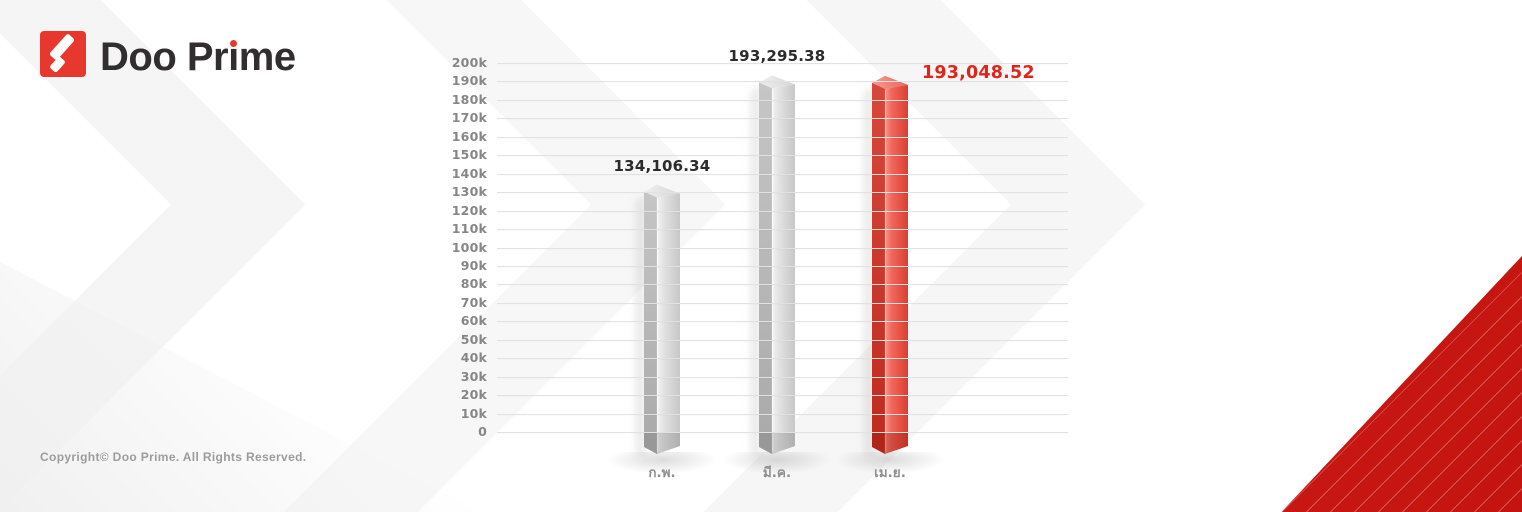  What do you see at coordinates (469, 173) in the screenshot?
I see `y-axis-tick-label: 140k` at bounding box center [469, 173].